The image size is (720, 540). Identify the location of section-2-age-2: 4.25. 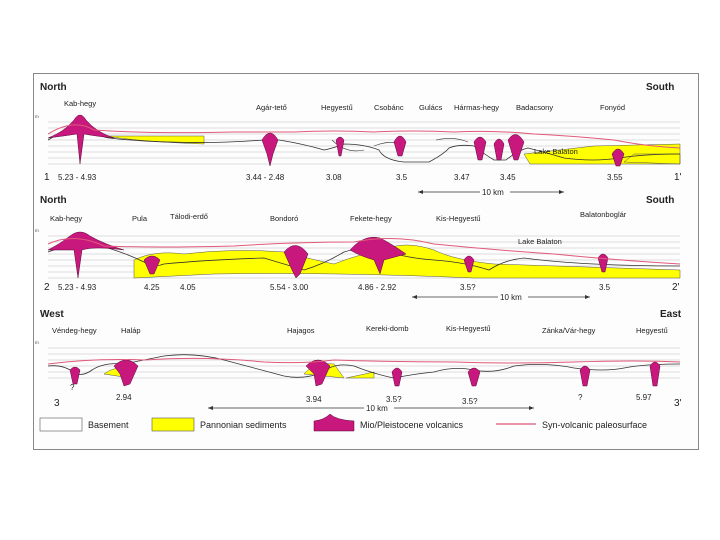
(152, 287).